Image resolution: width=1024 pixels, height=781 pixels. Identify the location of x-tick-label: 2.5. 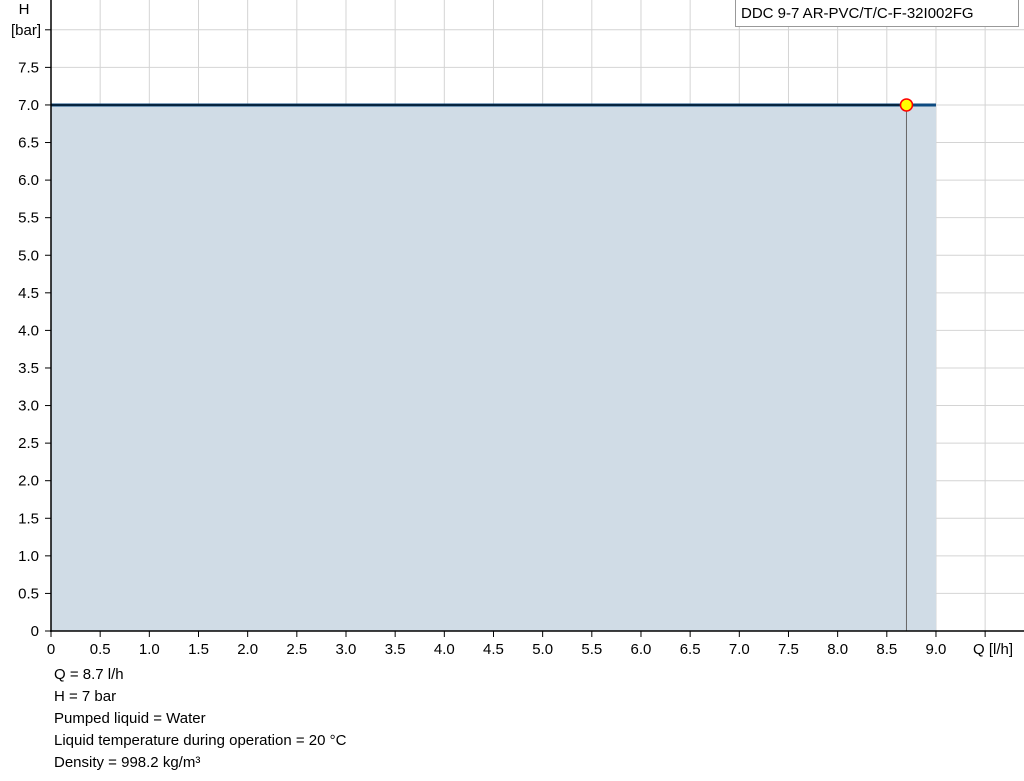
(296, 649).